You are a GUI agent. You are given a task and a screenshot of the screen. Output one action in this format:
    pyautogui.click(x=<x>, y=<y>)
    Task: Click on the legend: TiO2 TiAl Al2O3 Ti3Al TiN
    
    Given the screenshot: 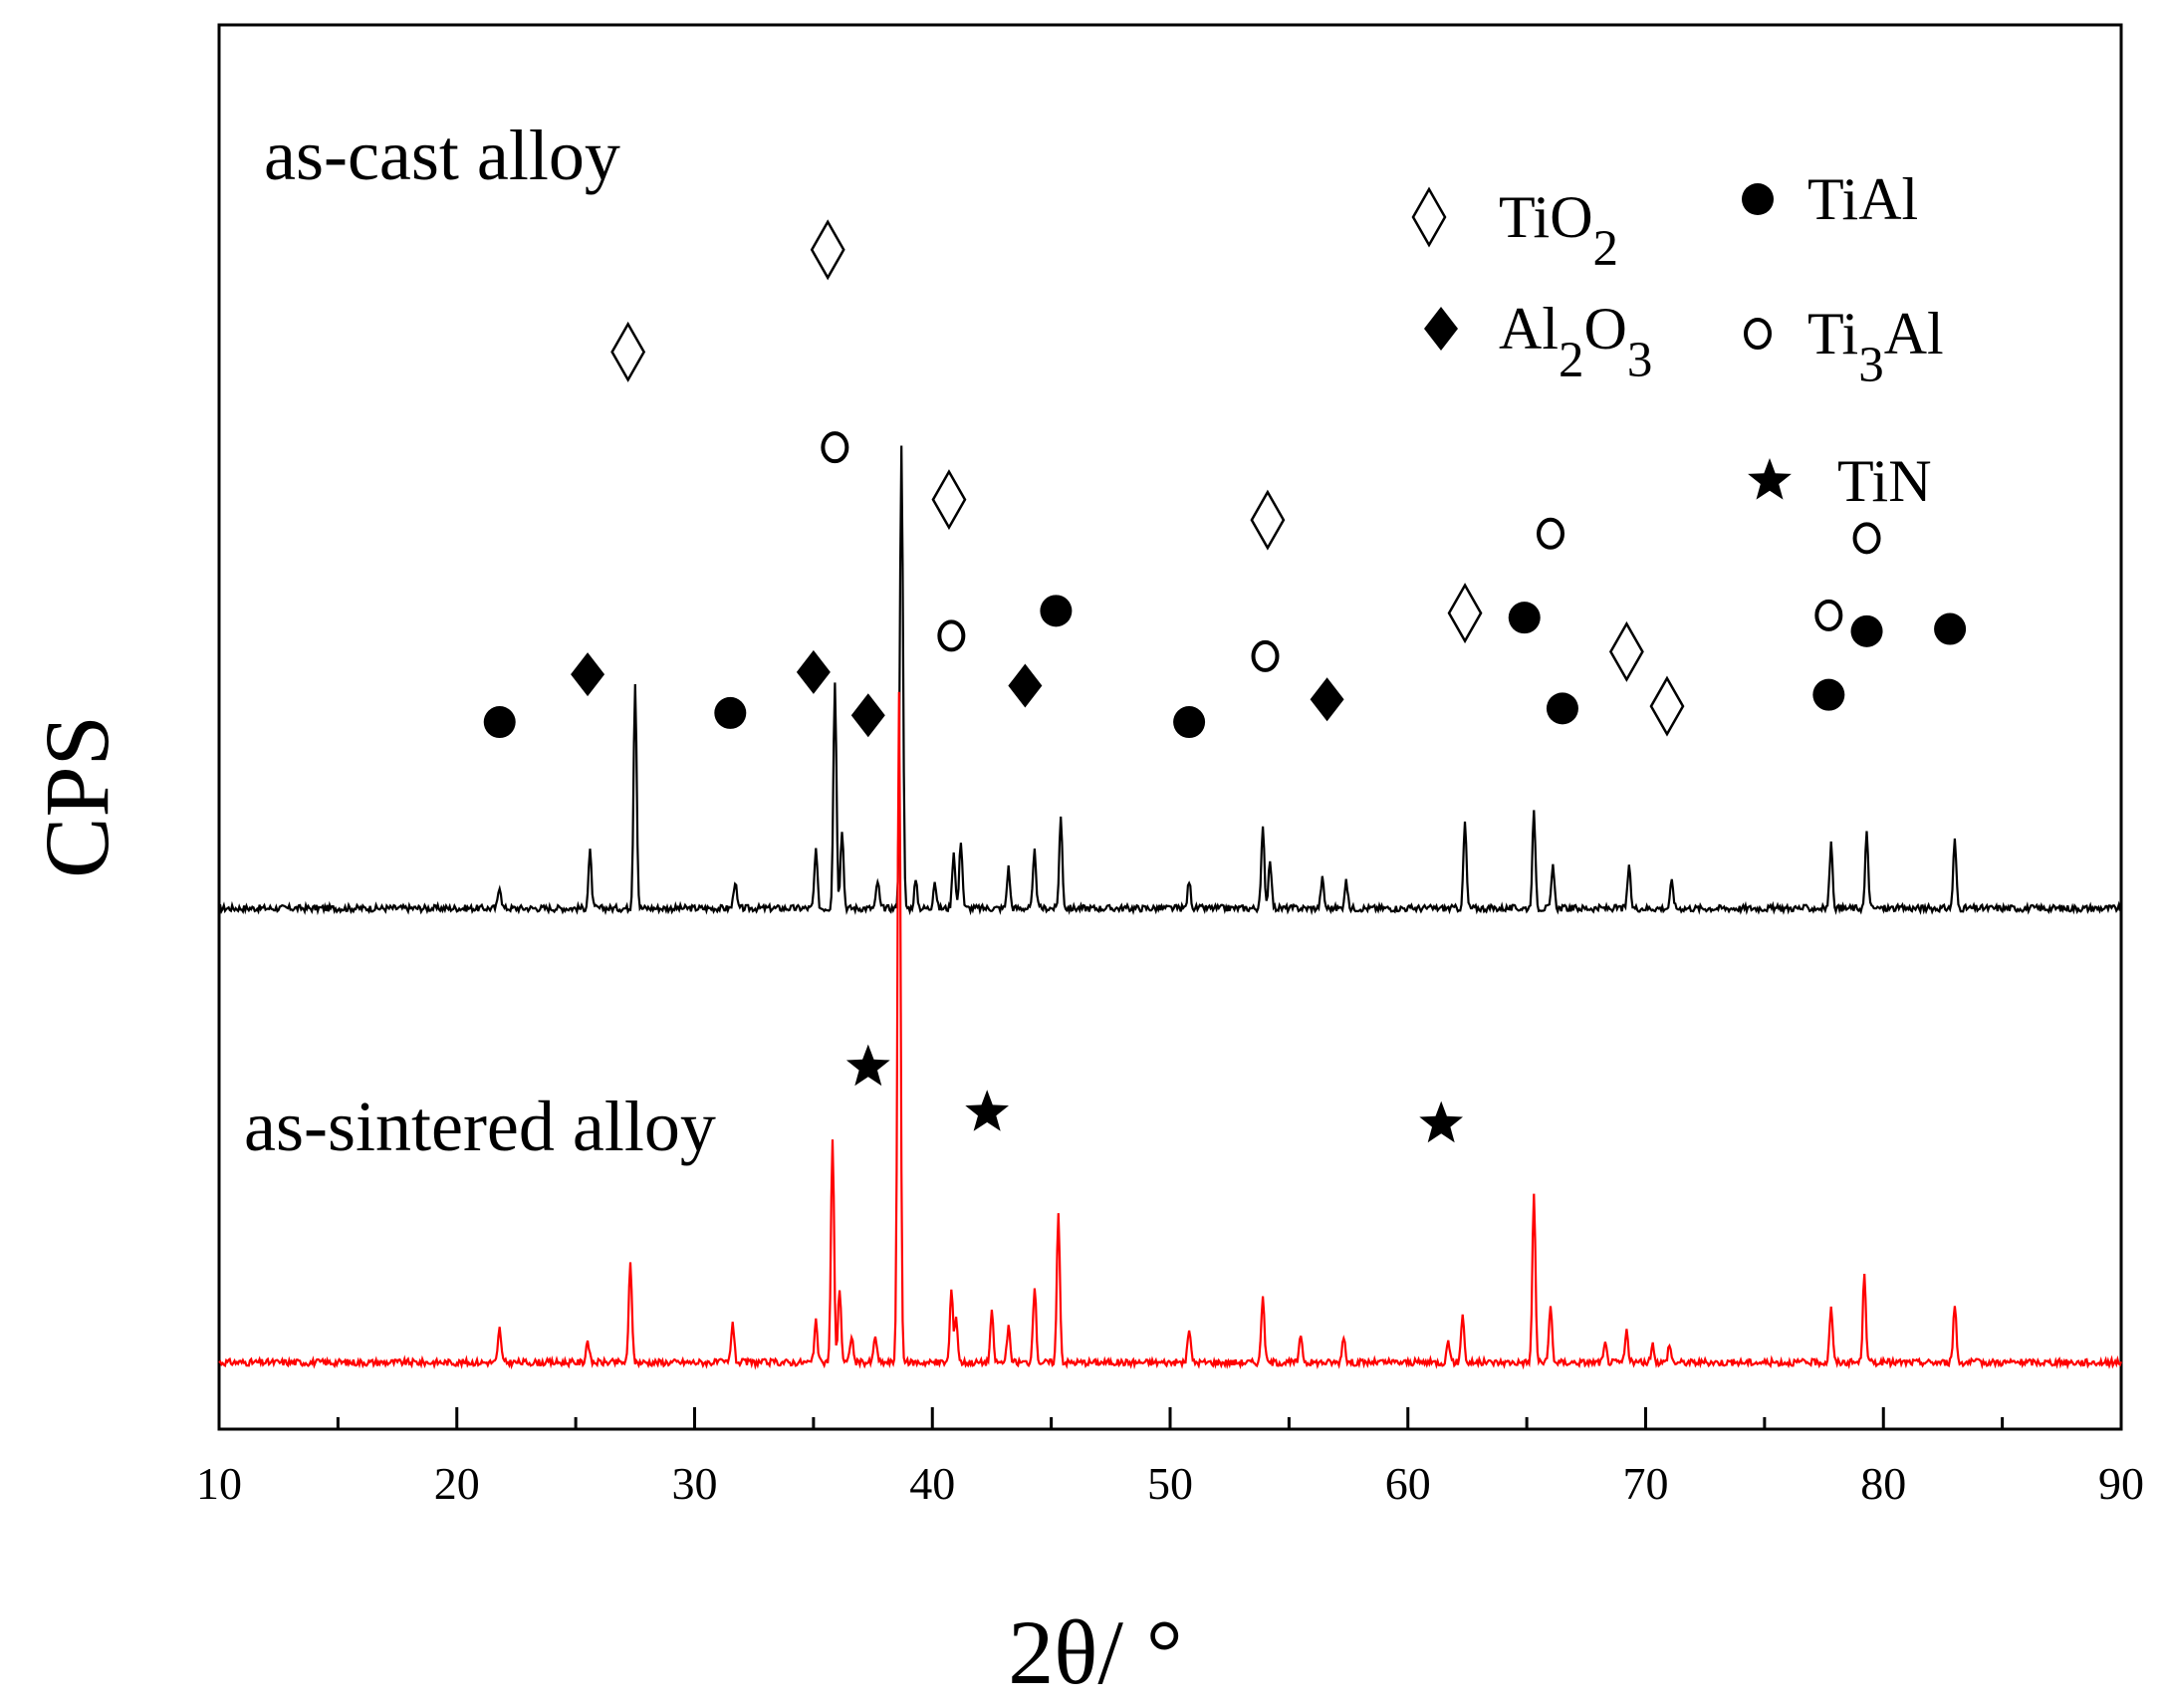 What is the action you would take?
    pyautogui.click(x=1677, y=340)
    